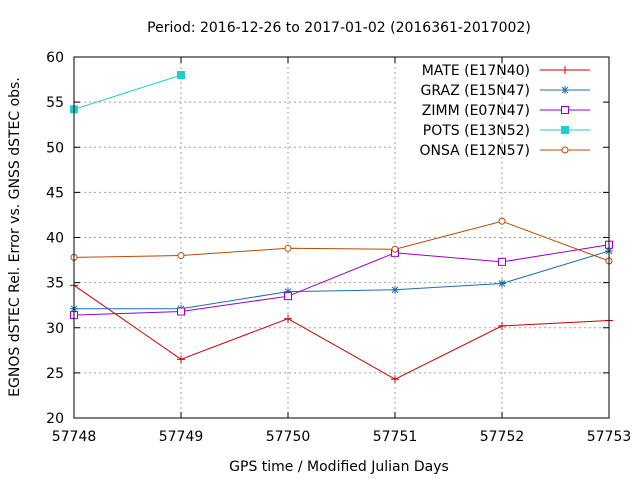 The image size is (640, 480). I want to click on x-axis-label: GPS time / Modified Julian Days, so click(339, 467).